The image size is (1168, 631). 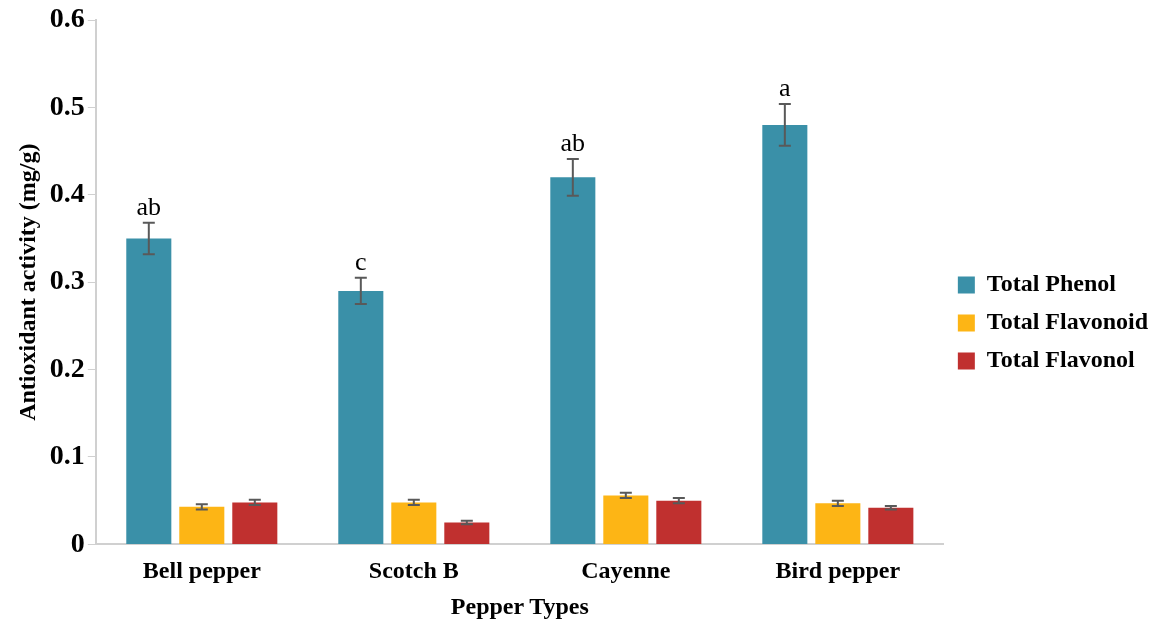 I want to click on y-tick-label: 0.3, so click(x=67, y=280).